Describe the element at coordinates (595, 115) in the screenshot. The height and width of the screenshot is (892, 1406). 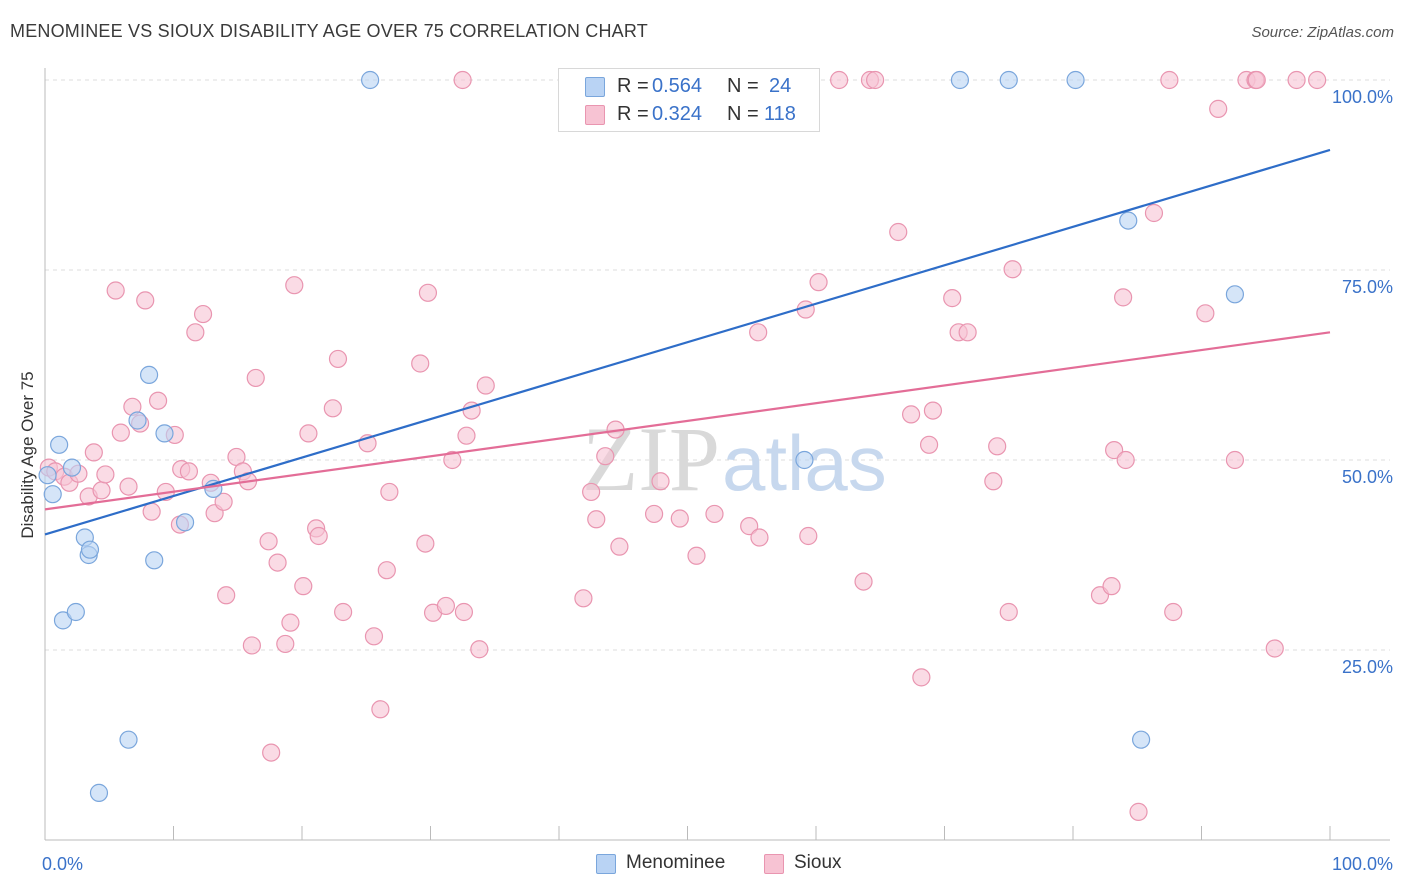
I see `sioux-swatch` at that location.